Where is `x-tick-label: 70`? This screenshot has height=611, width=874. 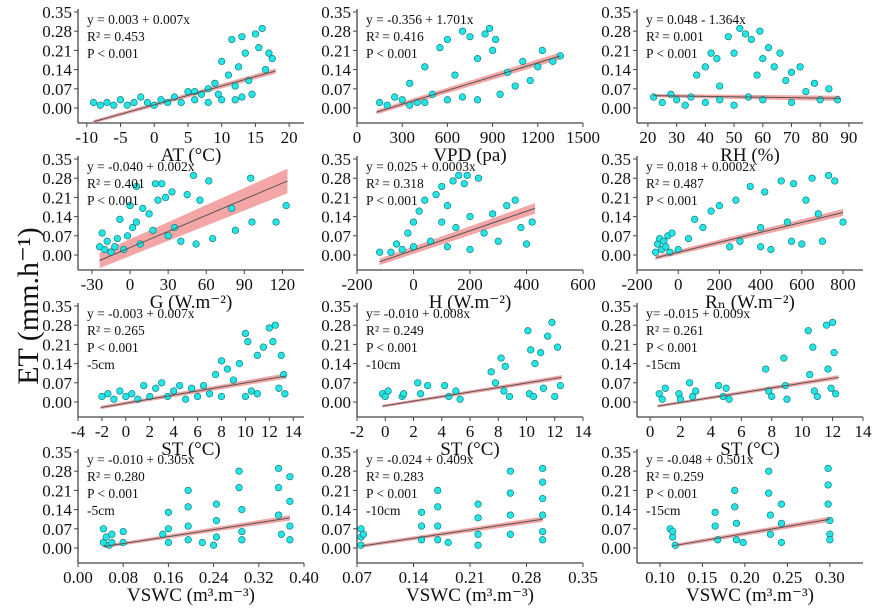
x-tick-label: 70 is located at coordinates (791, 137).